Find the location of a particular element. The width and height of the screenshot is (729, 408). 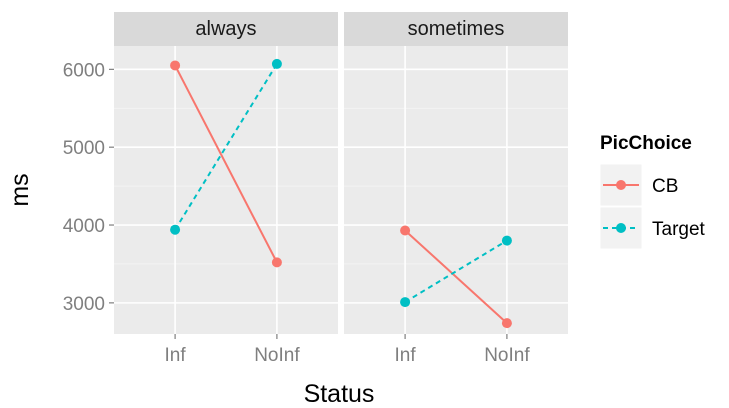

legend-label: Target is located at coordinates (679, 229).